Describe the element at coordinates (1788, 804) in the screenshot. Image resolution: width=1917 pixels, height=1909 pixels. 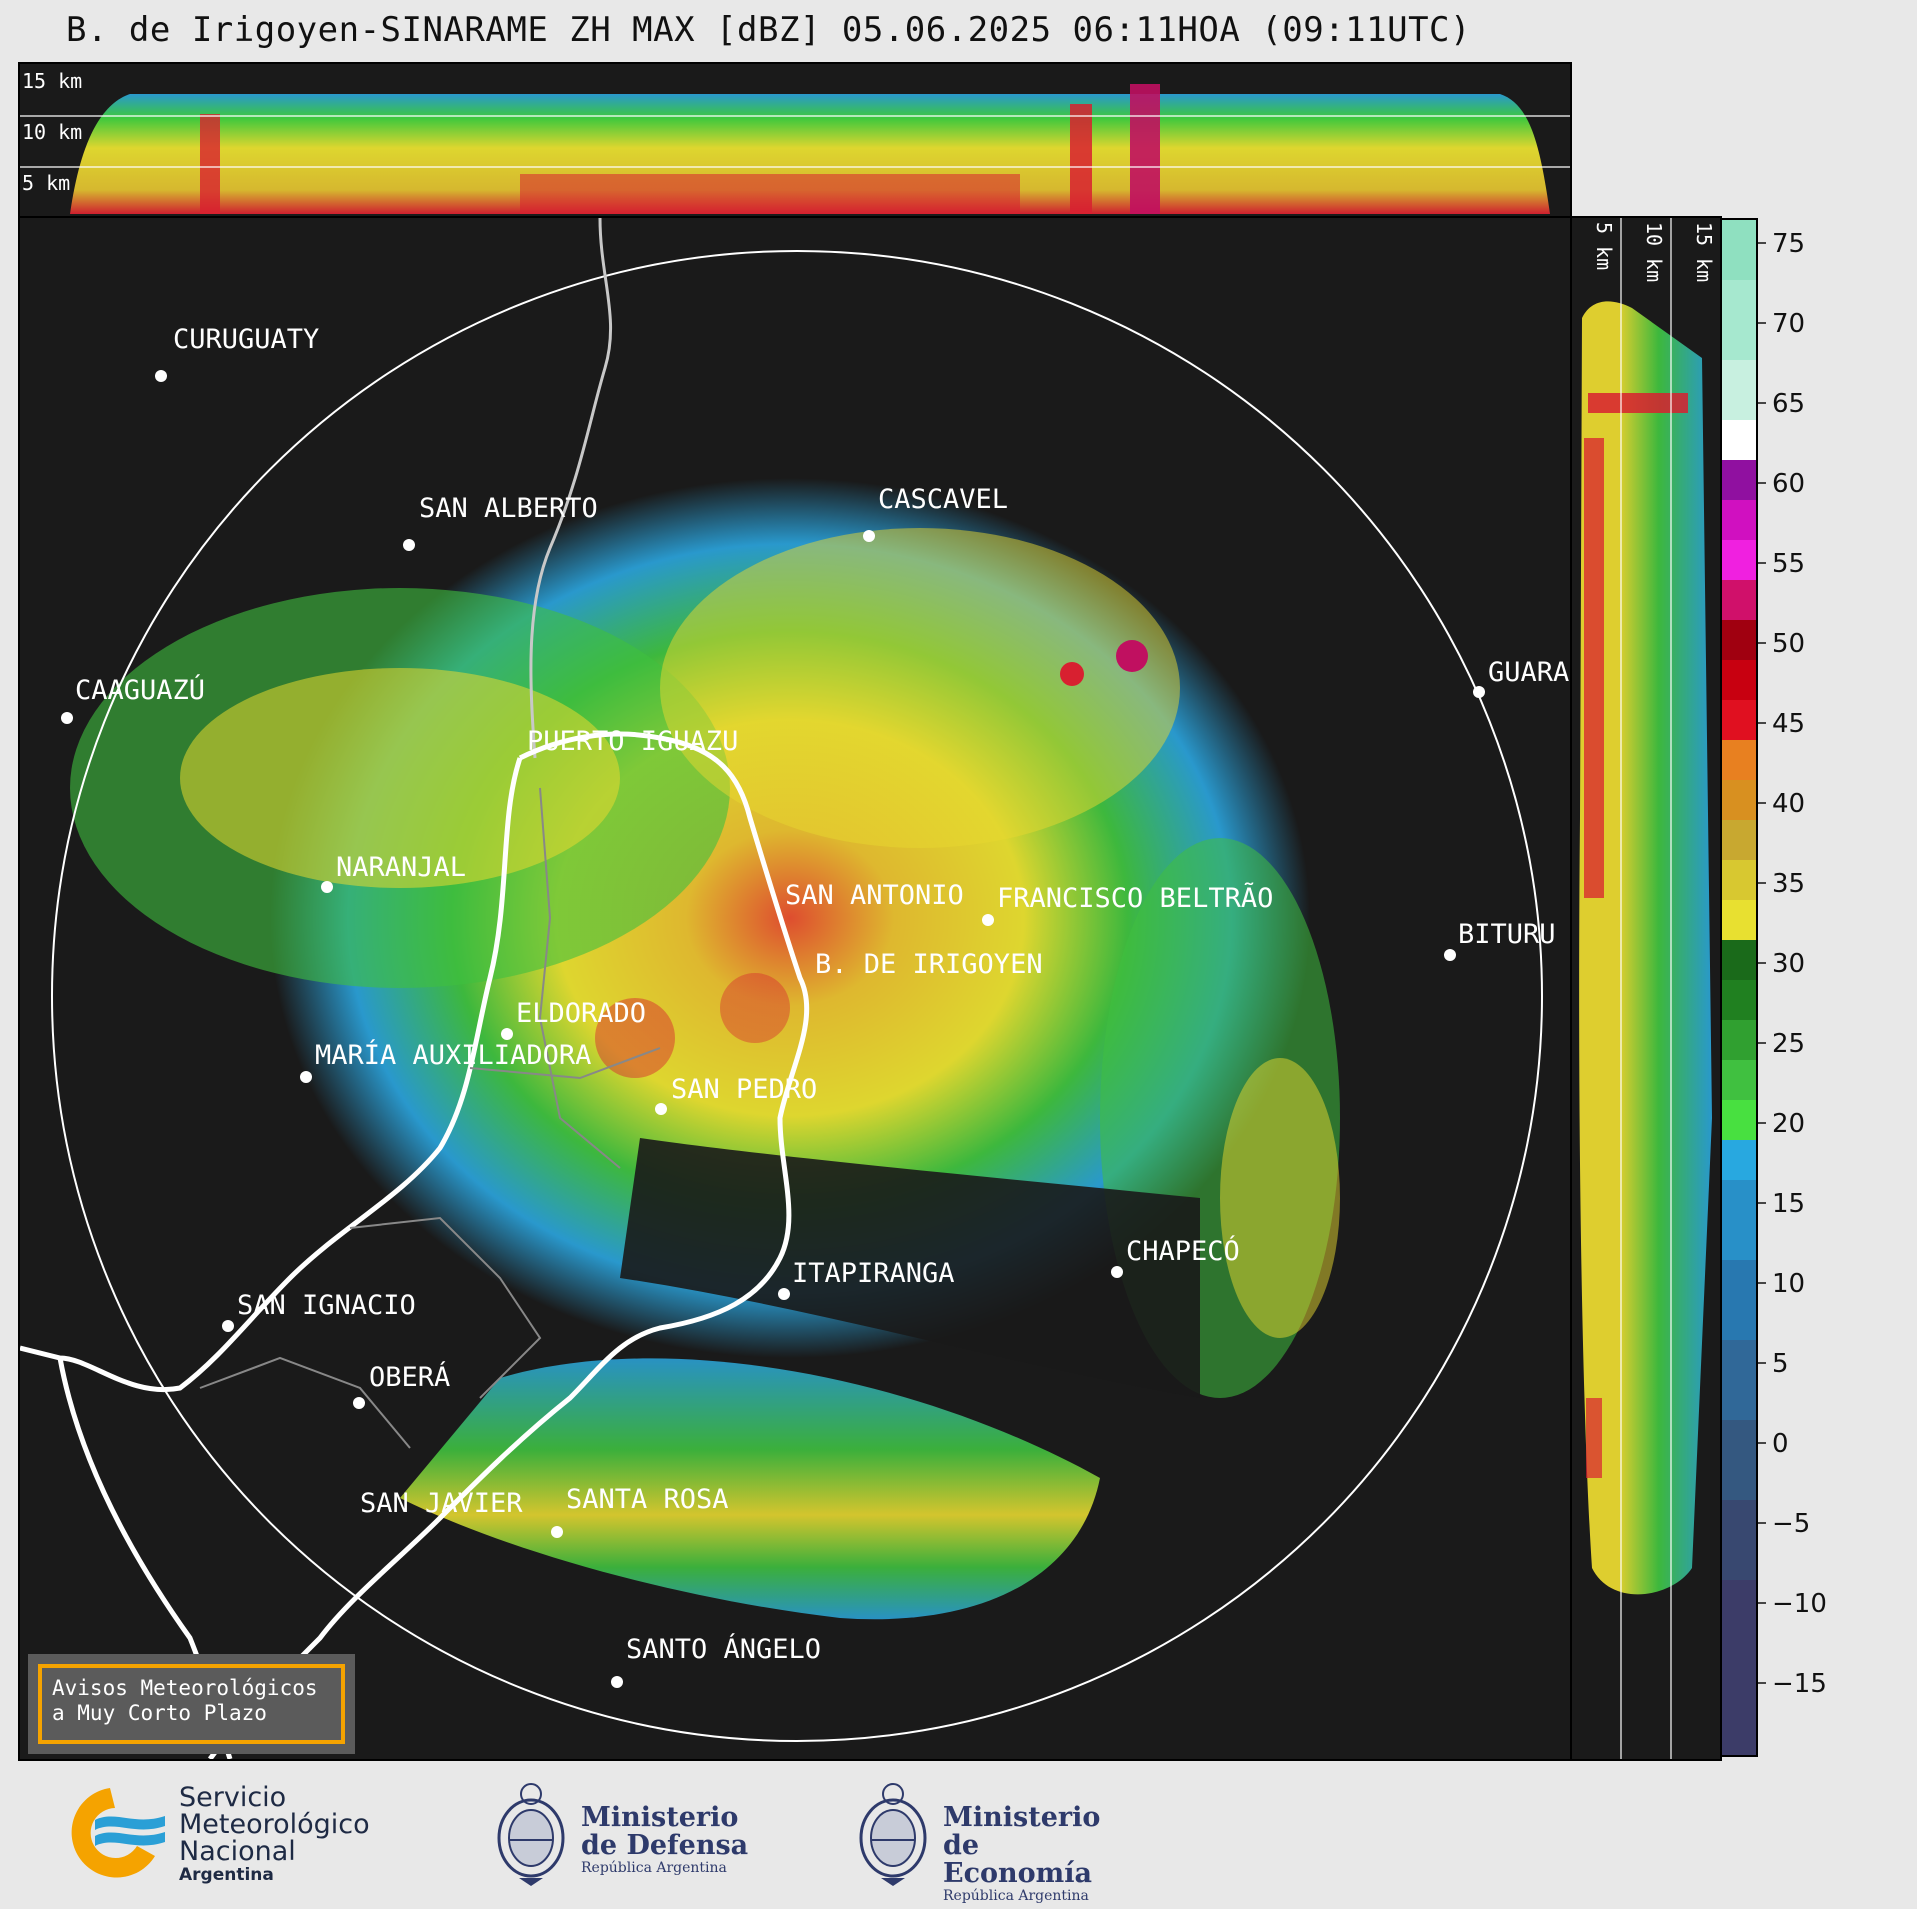
I see `colorbar-tick-label: 40` at that location.